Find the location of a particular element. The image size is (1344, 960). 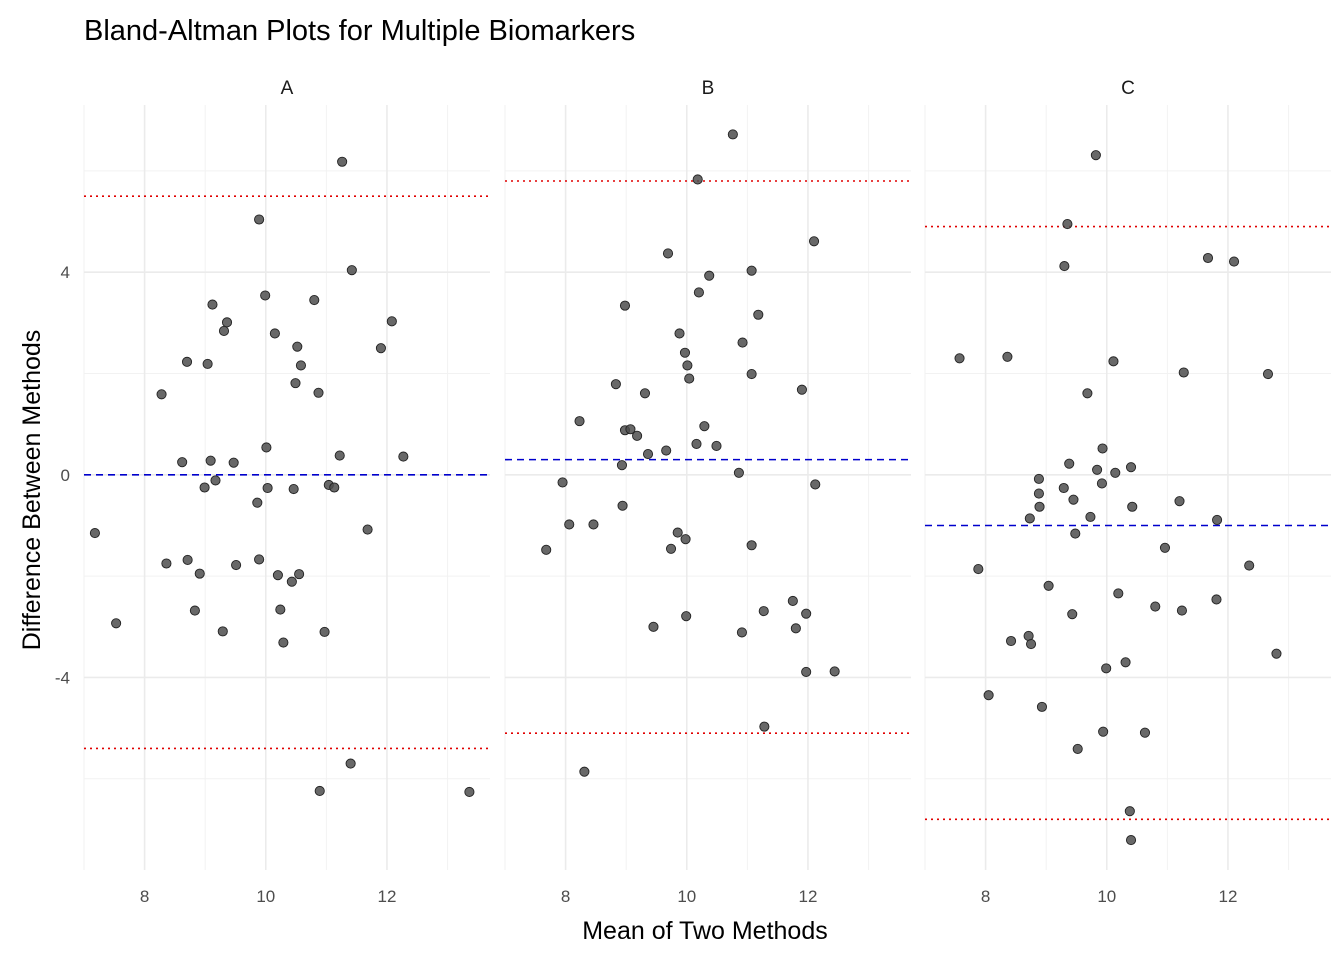

y-tick-label: -4 is located at coordinates (62, 677).